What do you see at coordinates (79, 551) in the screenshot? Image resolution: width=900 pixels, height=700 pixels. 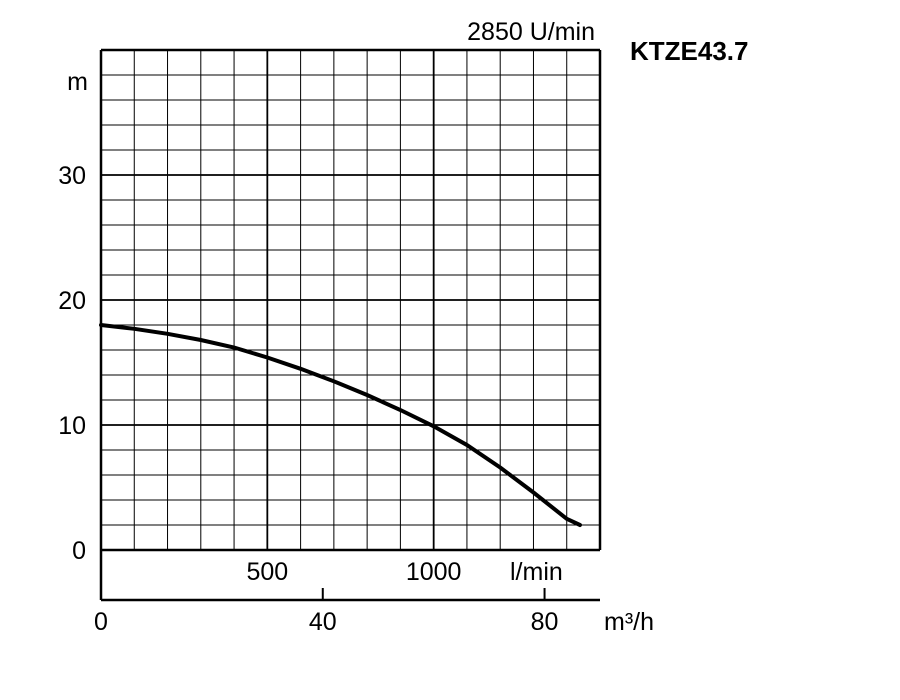 I see `y-tick-label: 0` at bounding box center [79, 551].